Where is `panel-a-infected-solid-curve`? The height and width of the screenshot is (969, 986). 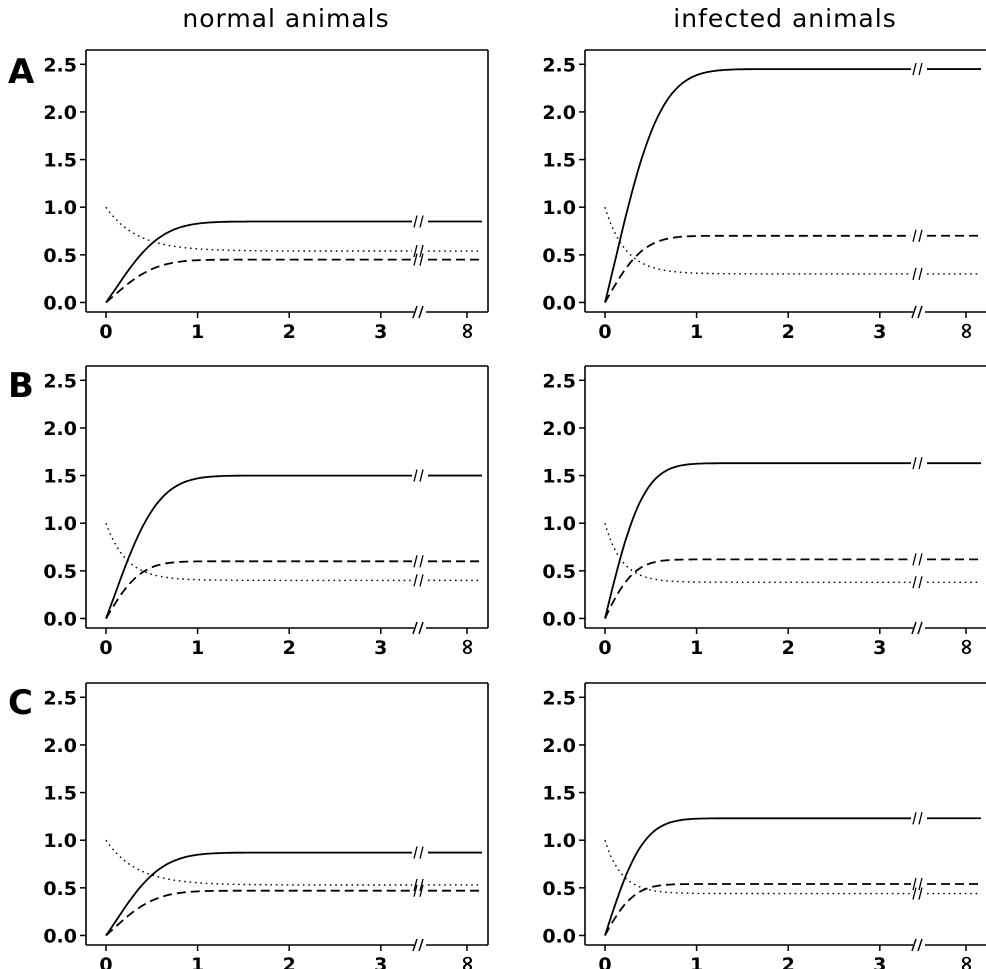
panel-a-infected-solid-curve is located at coordinates (757, 185).